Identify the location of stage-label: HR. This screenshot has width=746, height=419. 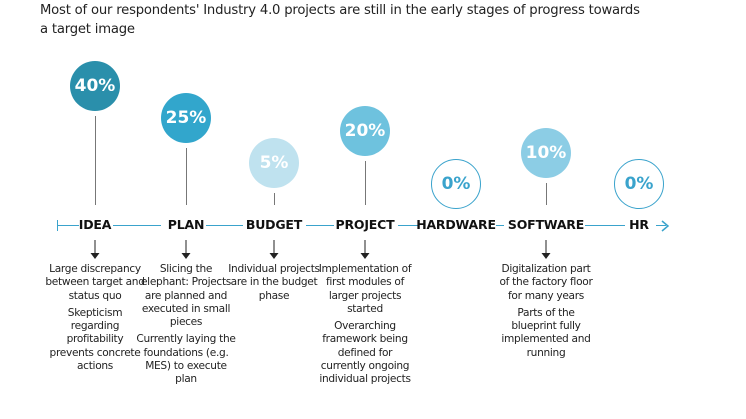
(639, 224).